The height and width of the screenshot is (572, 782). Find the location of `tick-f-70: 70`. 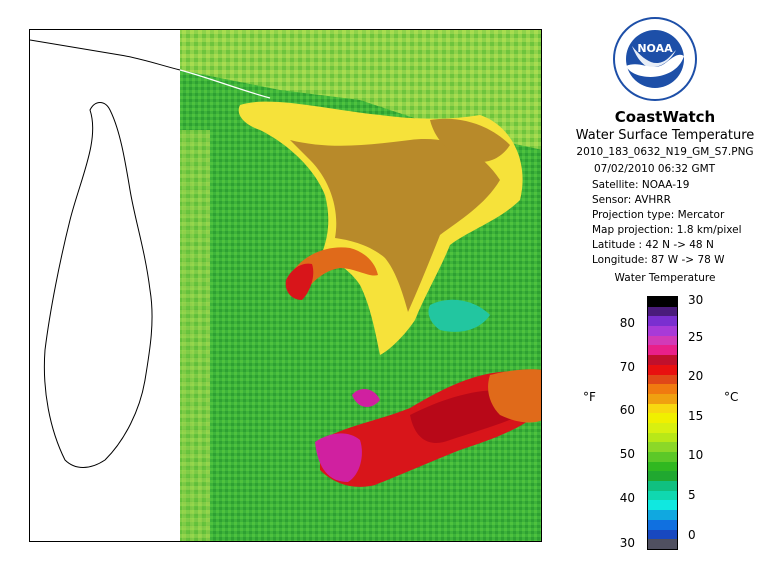

tick-f-70: 70 is located at coordinates (627, 367).